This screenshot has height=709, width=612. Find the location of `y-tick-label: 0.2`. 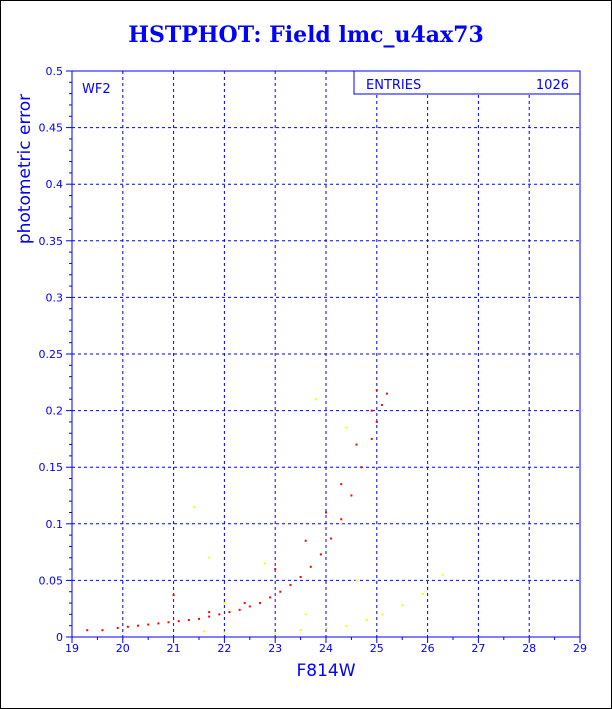

y-tick-label: 0.2 is located at coordinates (55, 411).